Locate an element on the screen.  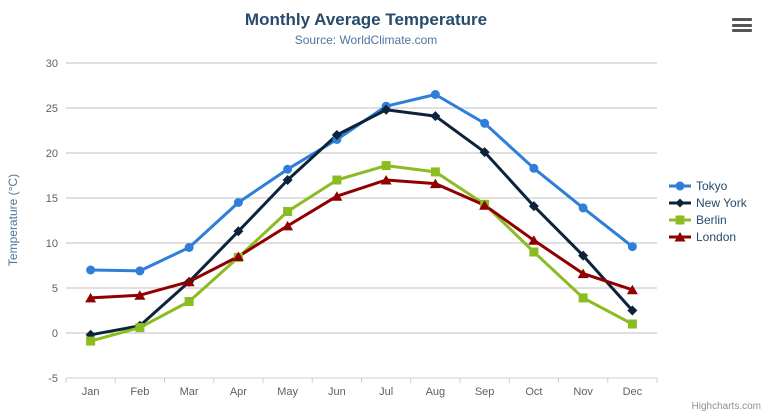
y-axis-label: -5 is located at coordinates (53, 379).